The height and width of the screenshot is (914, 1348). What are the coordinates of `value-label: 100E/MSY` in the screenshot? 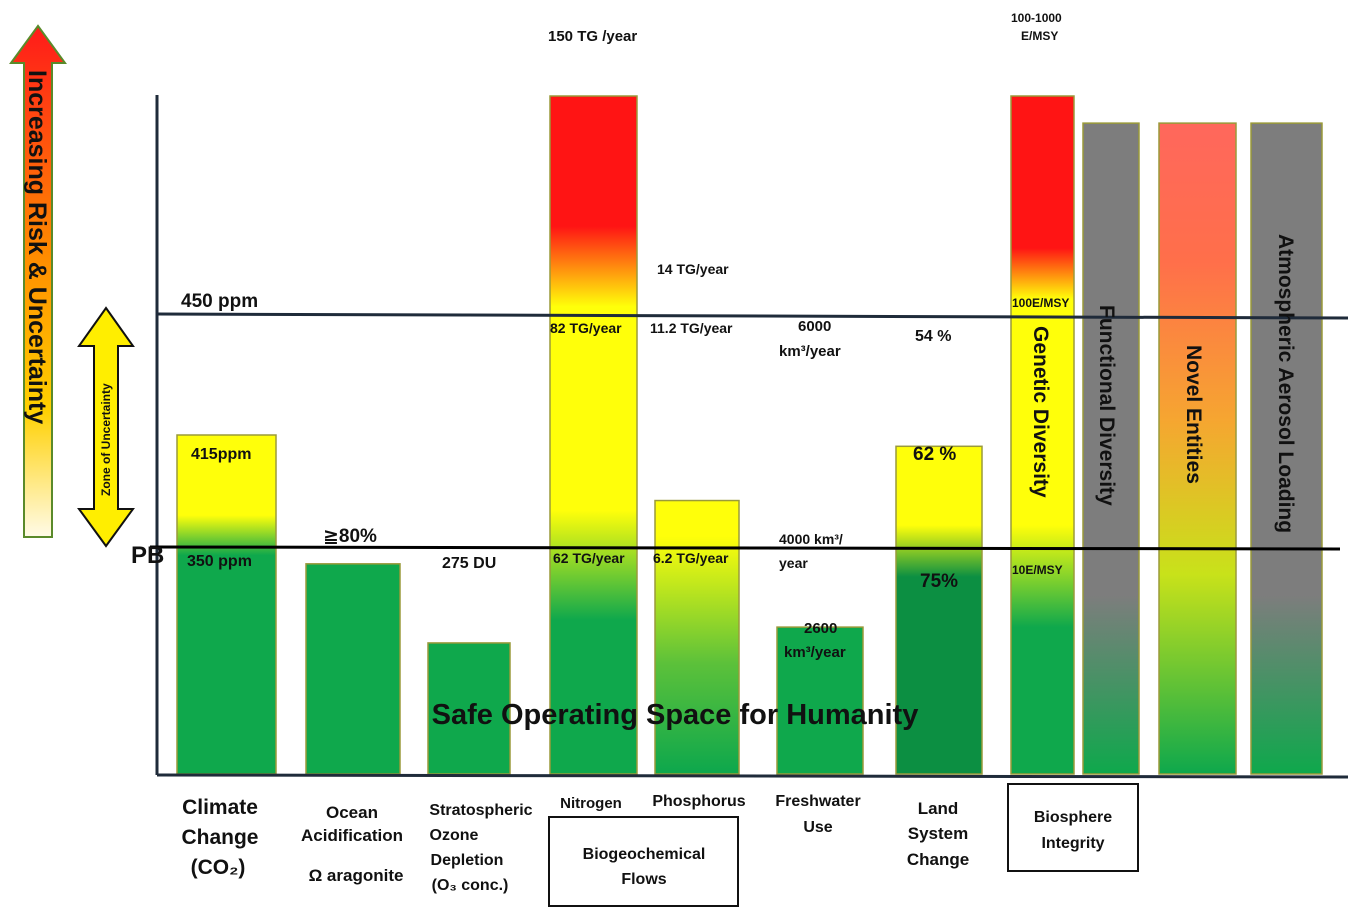 It's located at (1040, 303).